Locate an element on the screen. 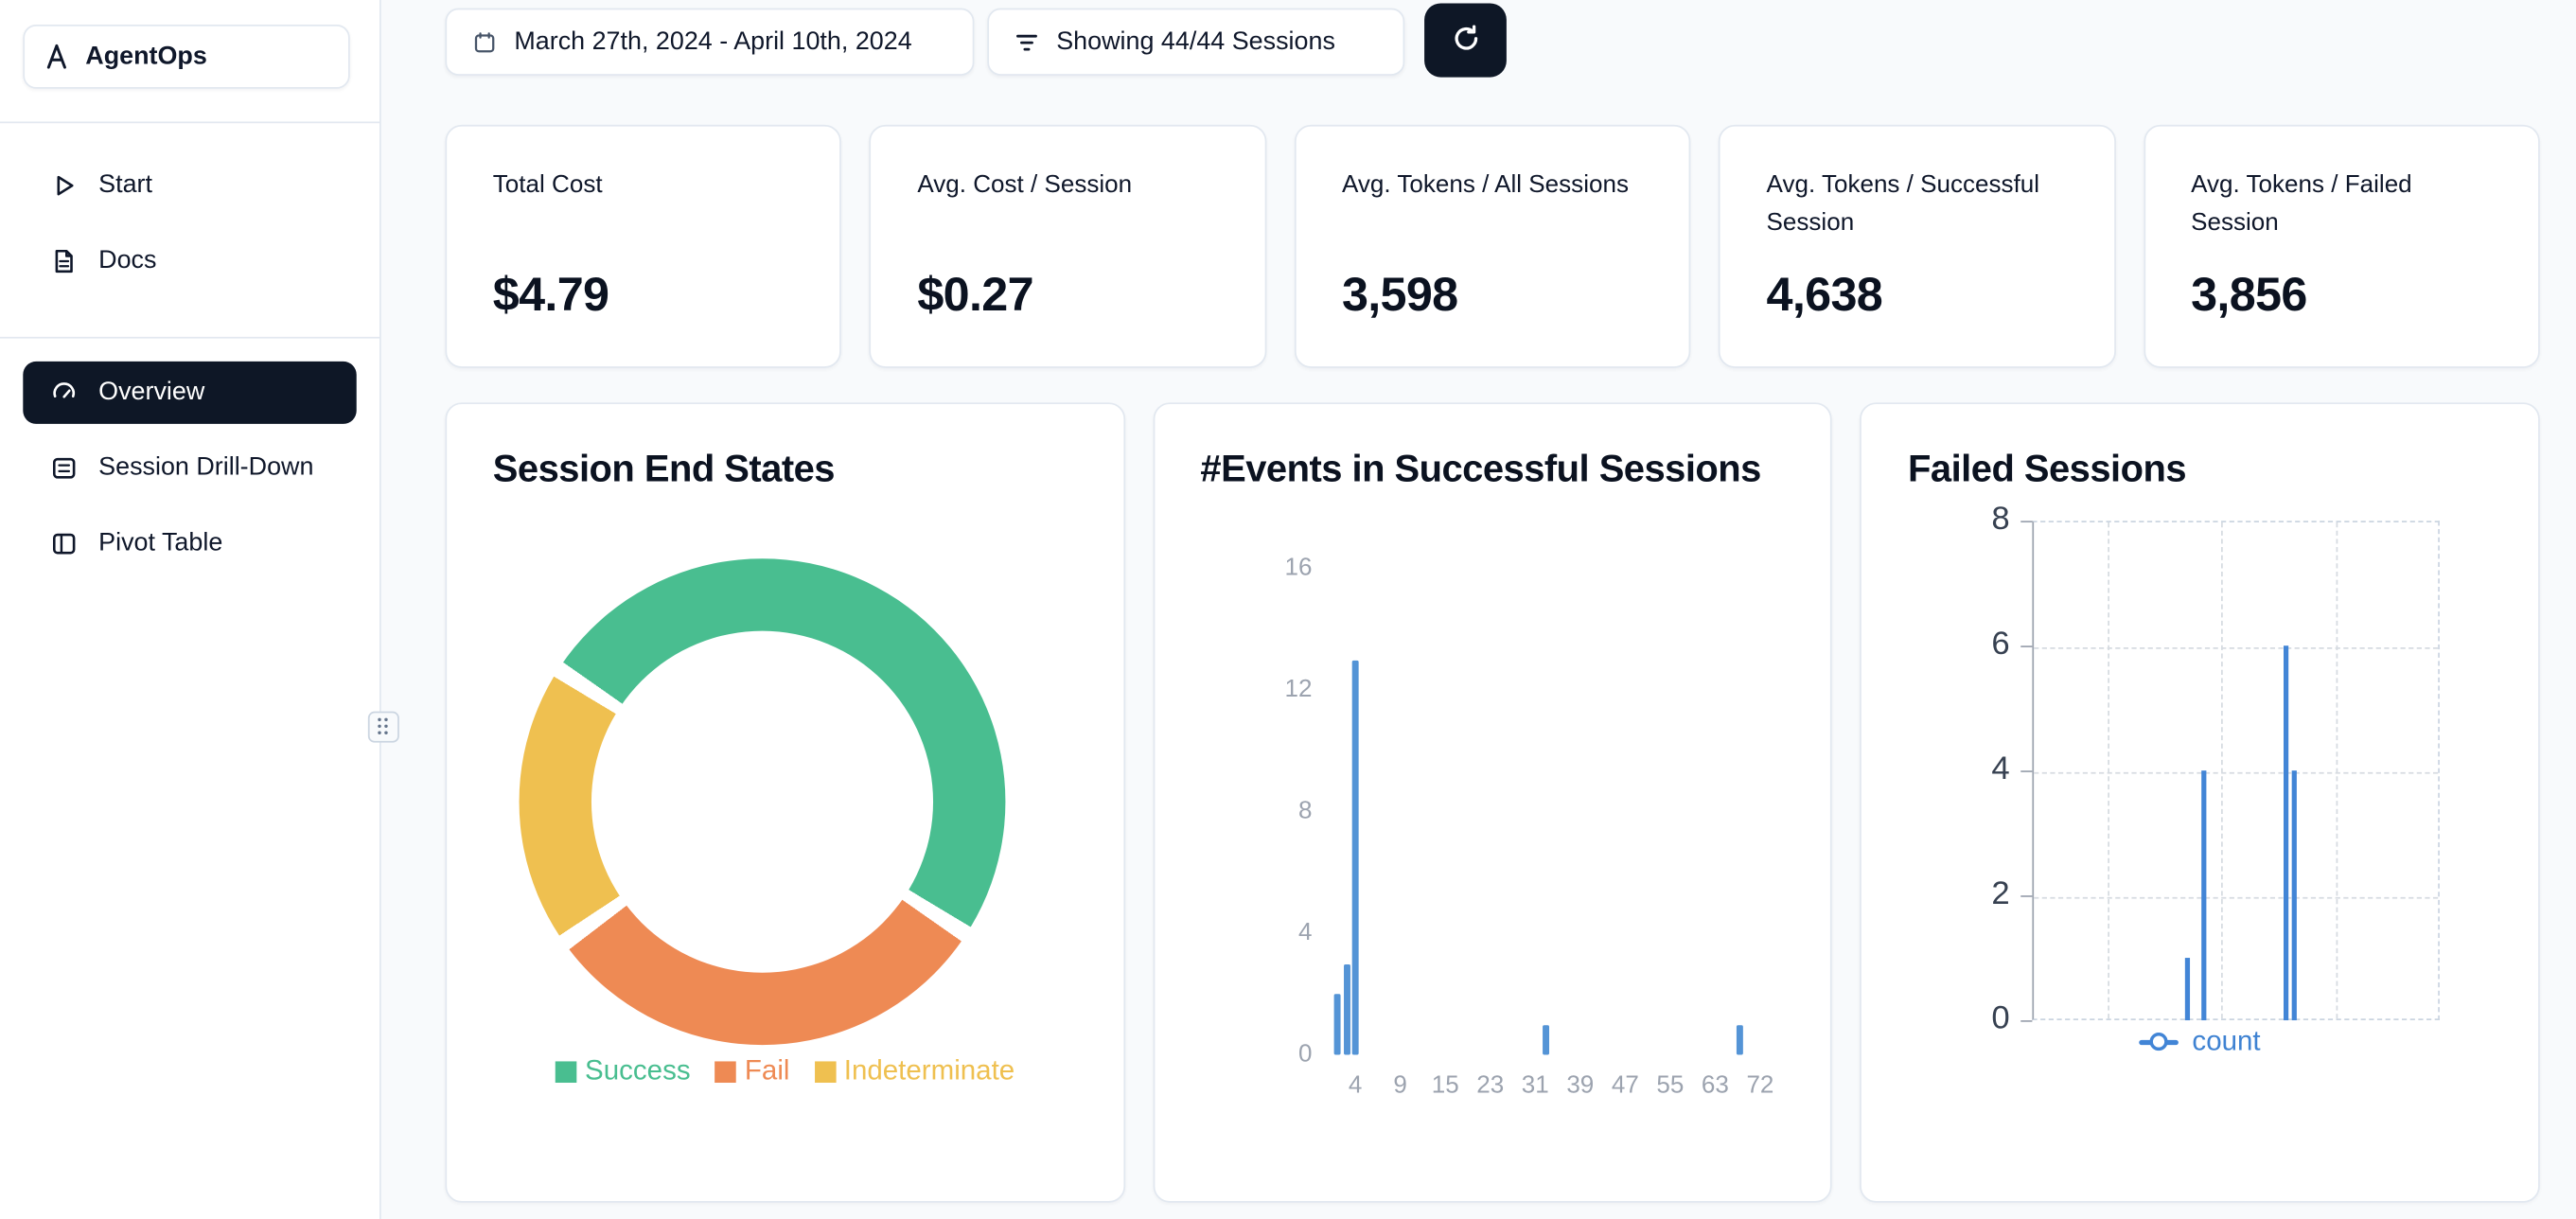 Image resolution: width=2576 pixels, height=1219 pixels. session-end-states-donut is located at coordinates (762, 802).